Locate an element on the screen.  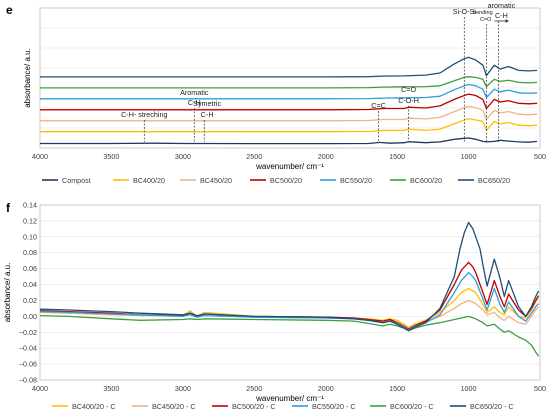
panel-f-legend-item-bc450-20-c: BC450/20 - C is located at coordinates (164, 406).